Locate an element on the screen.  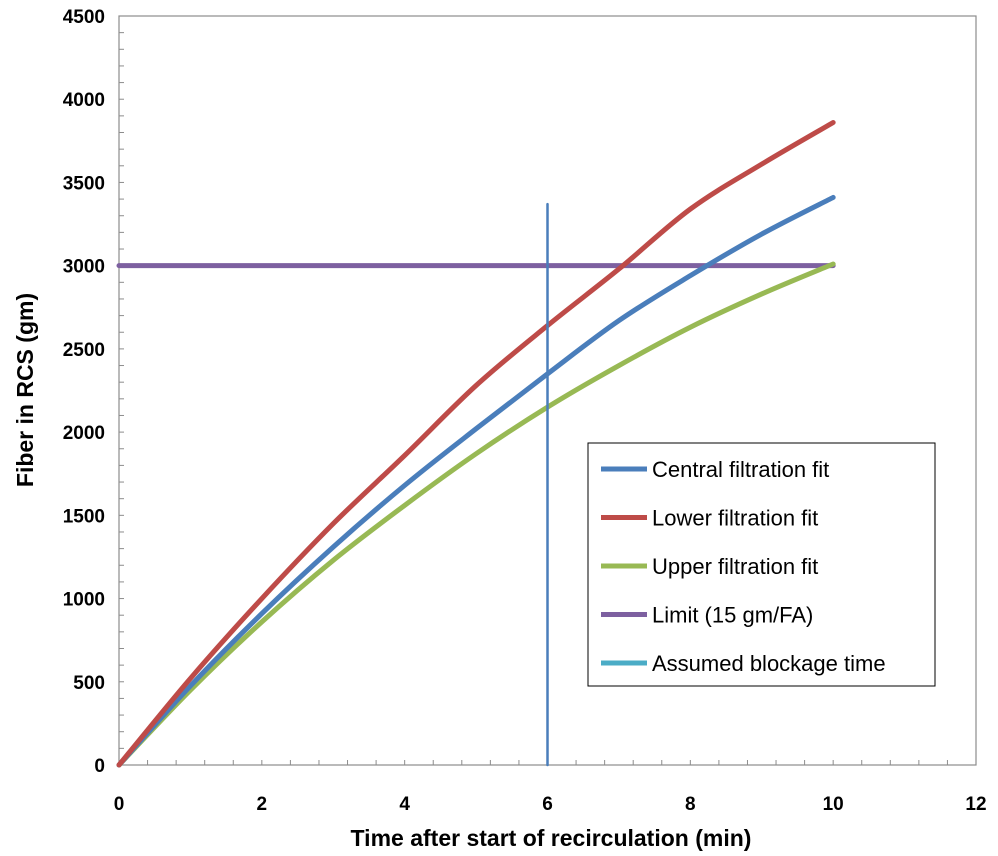
legend-label: Upper filtration fit is located at coordinates (735, 566).